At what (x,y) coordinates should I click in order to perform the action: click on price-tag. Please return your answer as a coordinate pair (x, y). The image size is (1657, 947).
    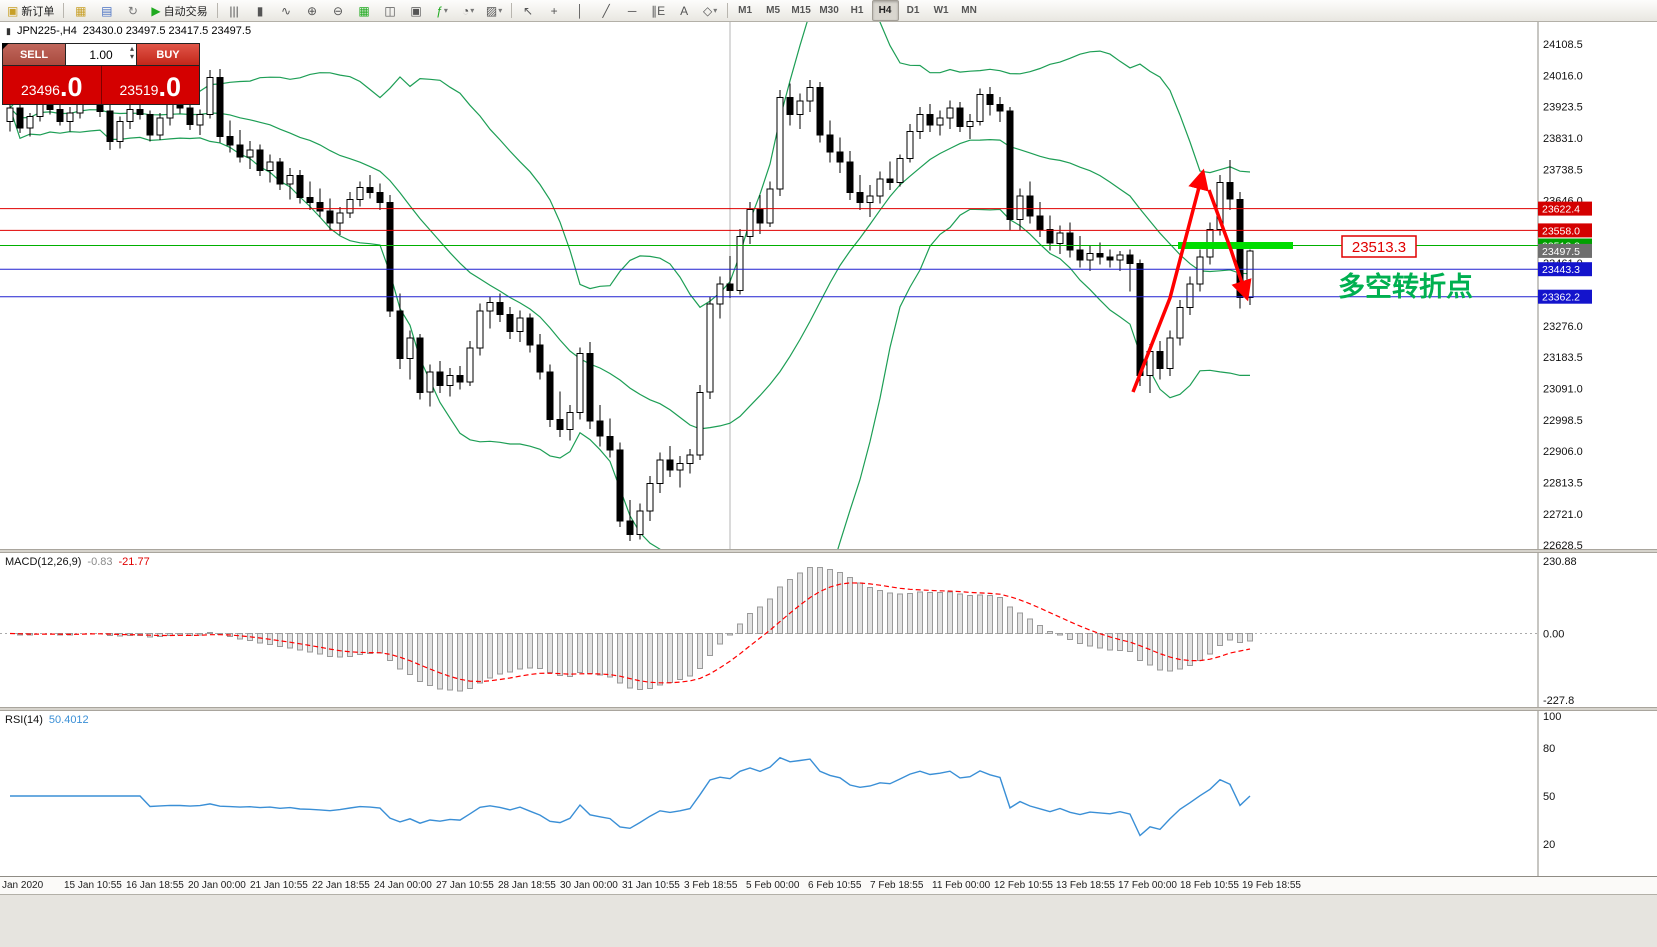
    Looking at the image, I should click on (1565, 250).